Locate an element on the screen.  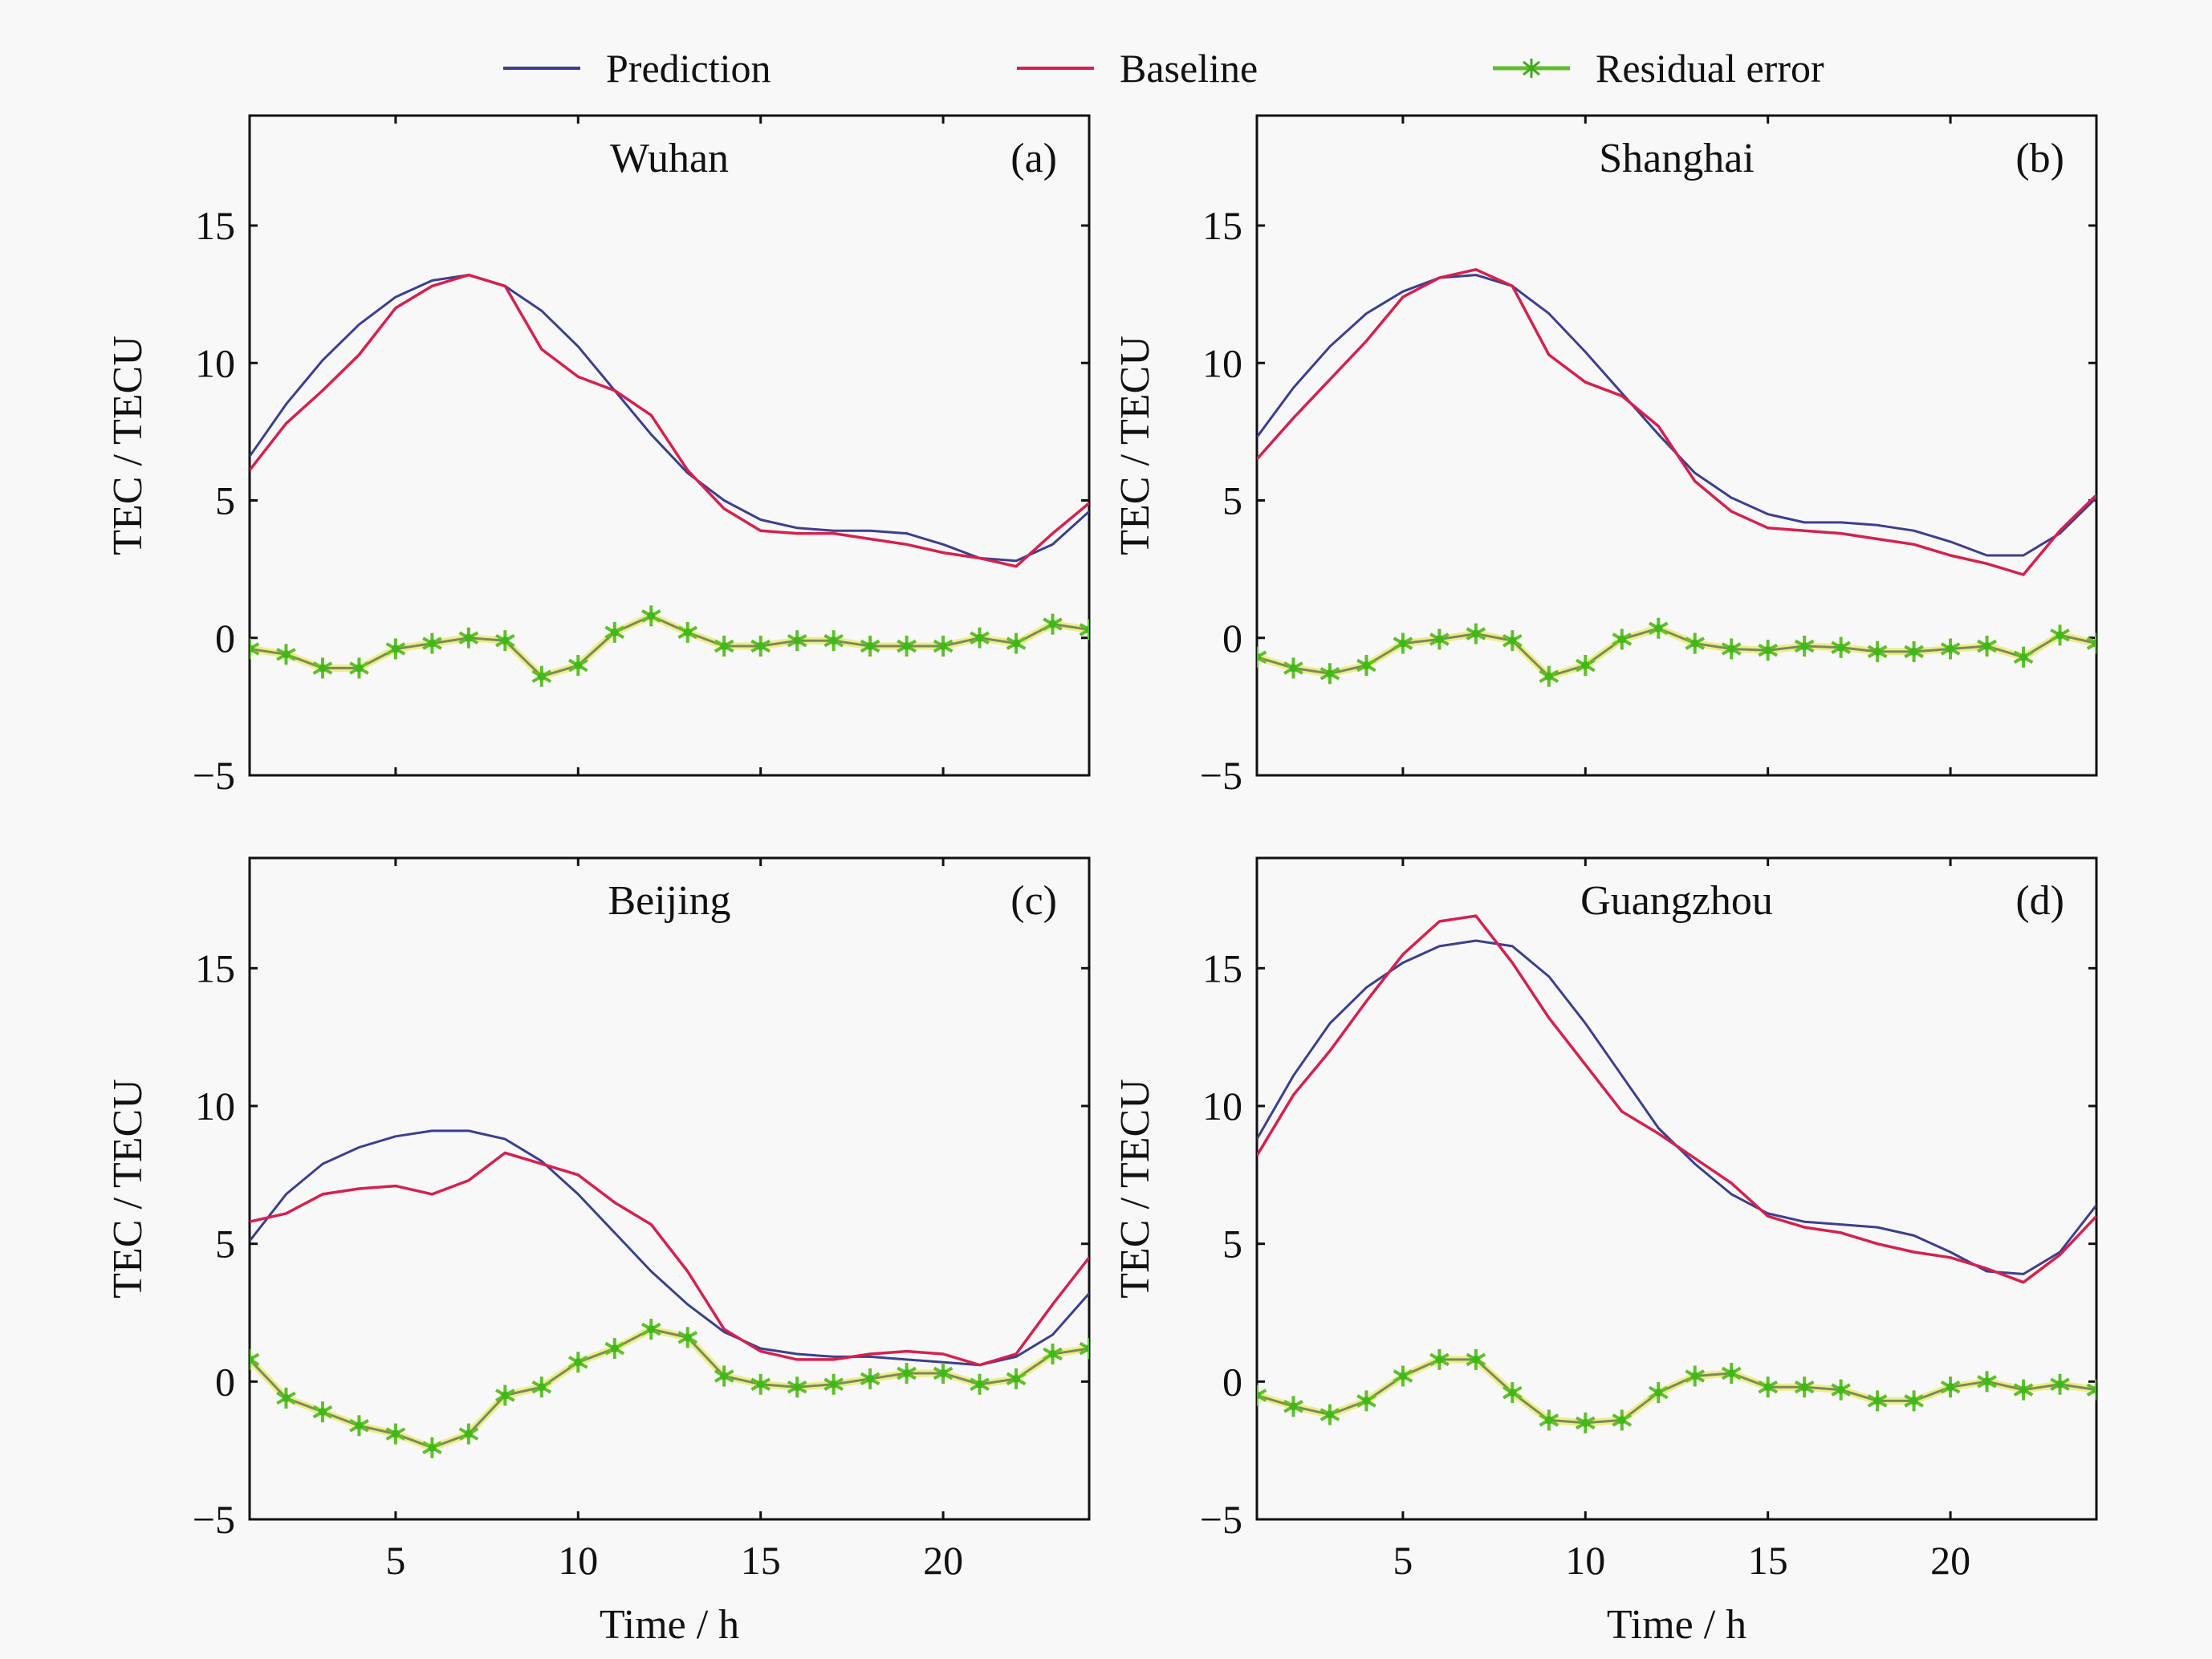
legend-item-residual-error: Residual error is located at coordinates (1658, 68).